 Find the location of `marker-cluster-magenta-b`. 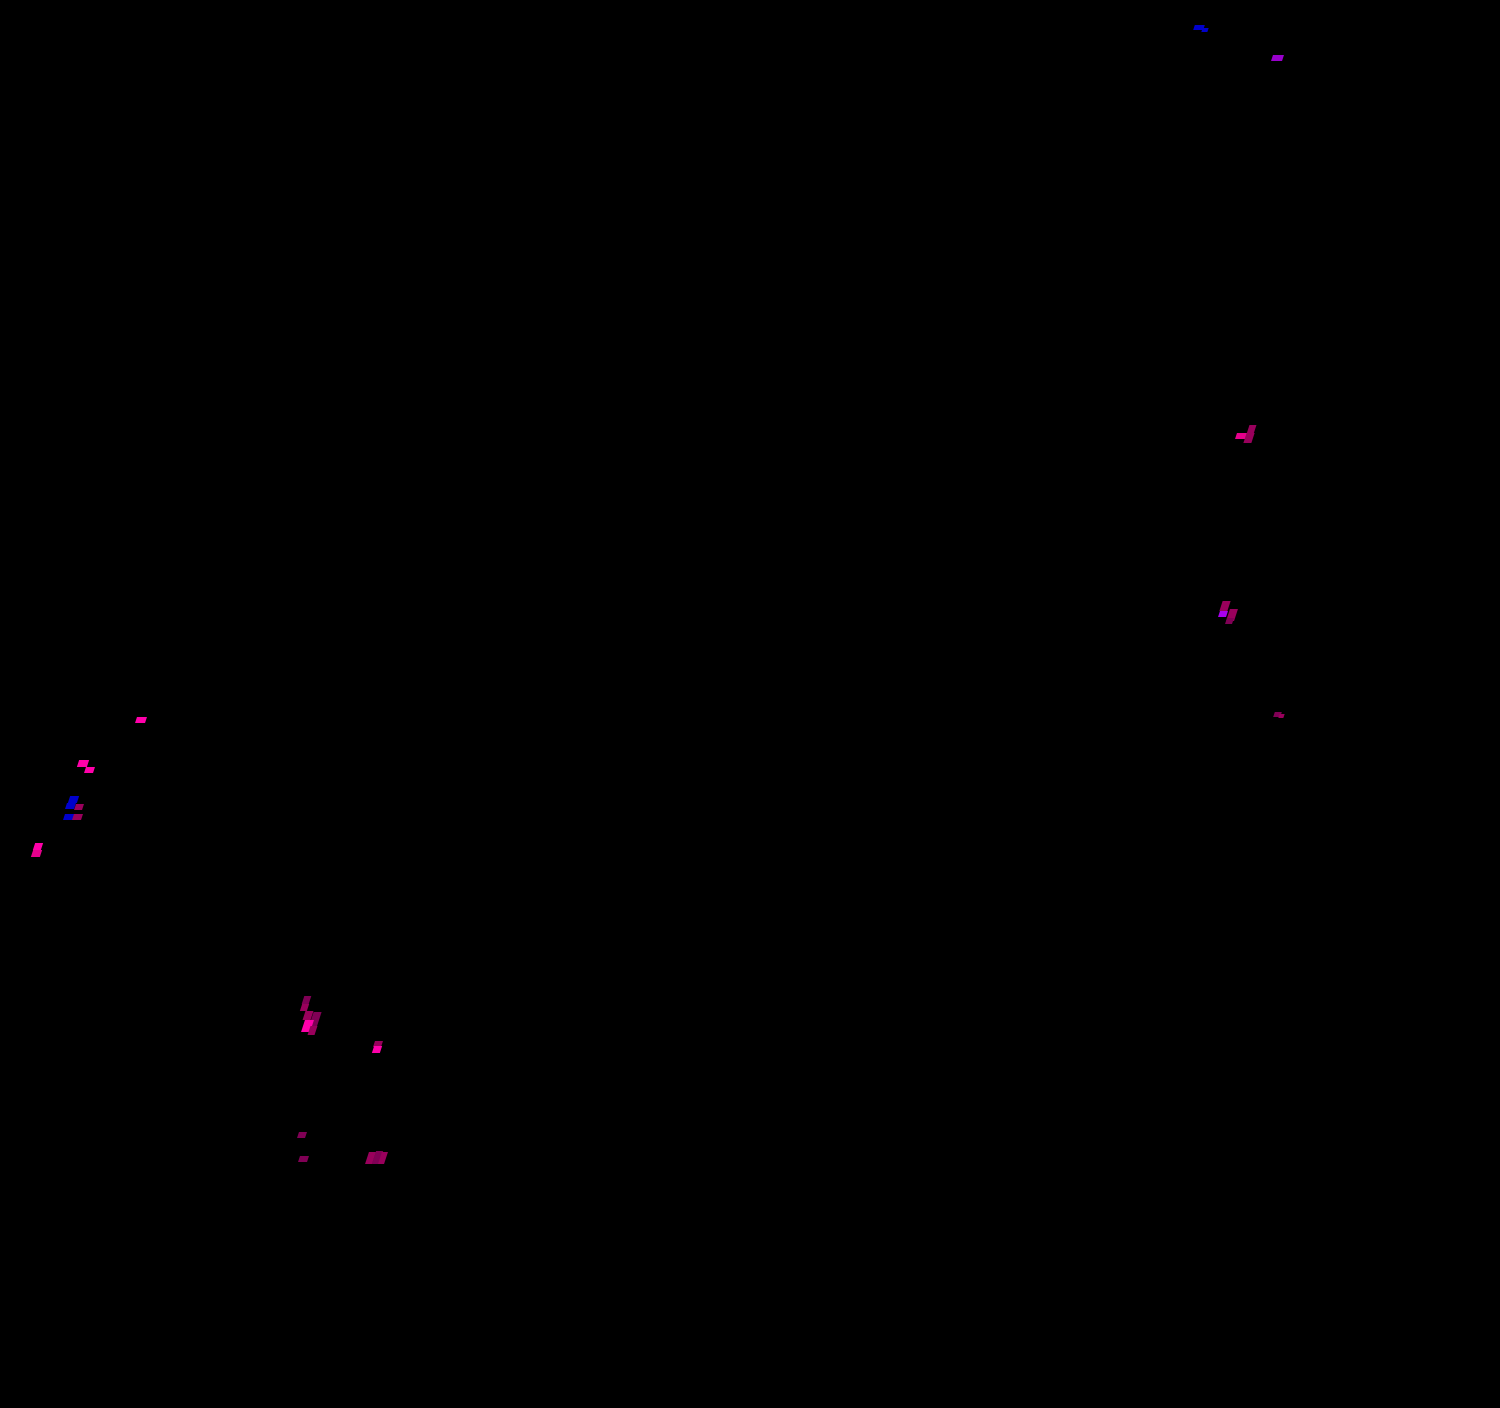

marker-cluster-magenta-b is located at coordinates (77, 817).